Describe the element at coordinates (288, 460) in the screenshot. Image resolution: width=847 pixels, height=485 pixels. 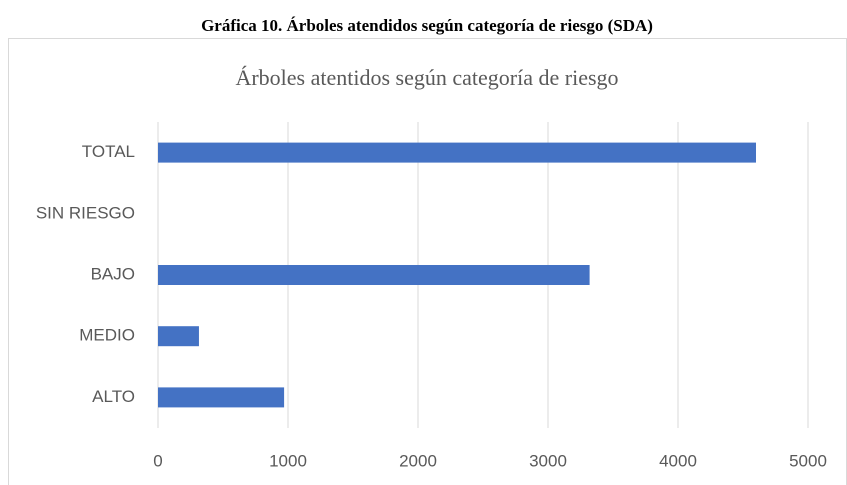
I see `x-tick-label: 1000` at that location.